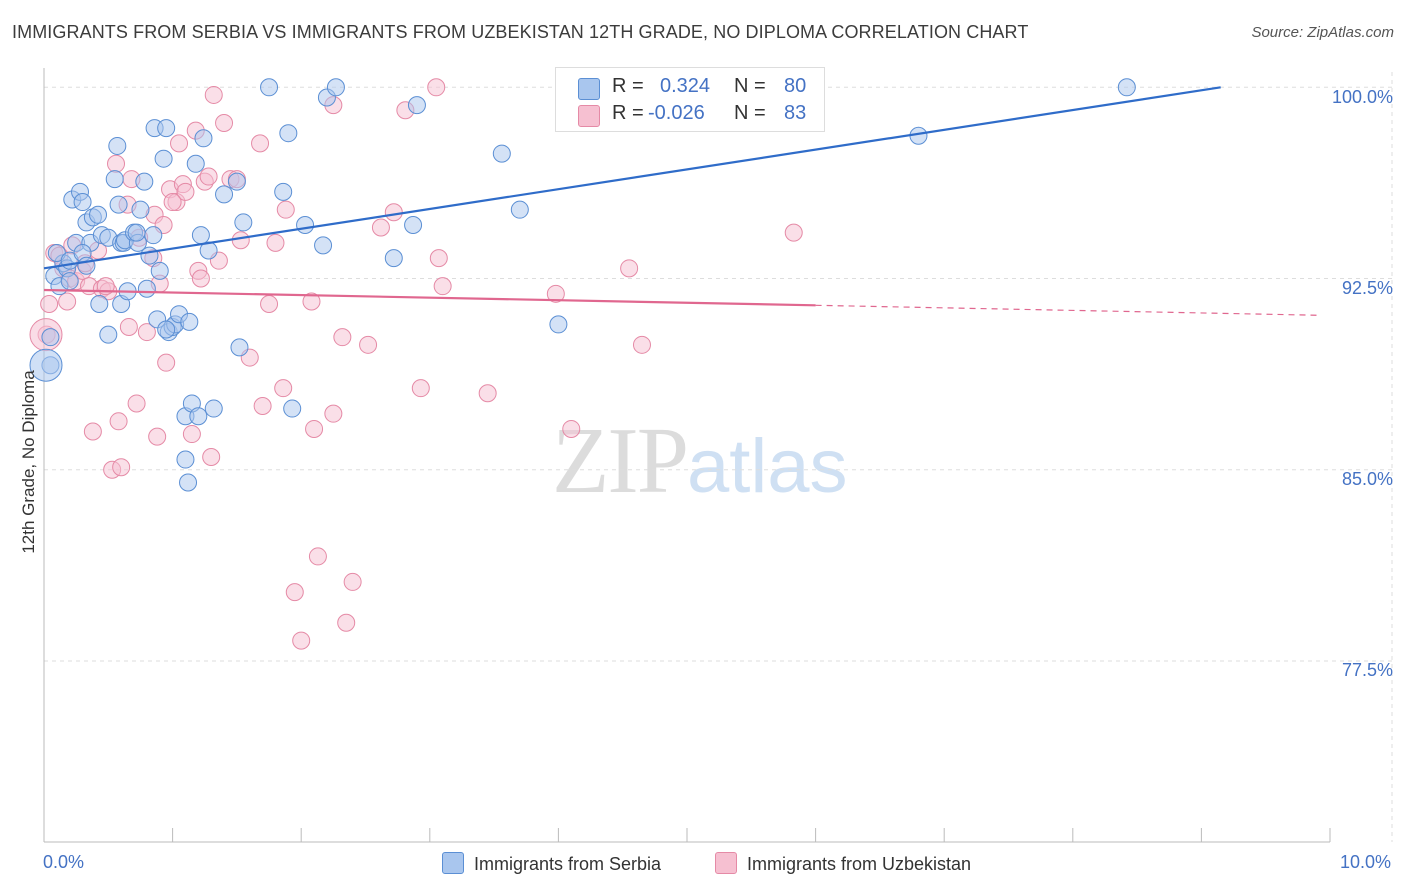  What do you see at coordinates (750, 86) in the screenshot?
I see `n-label: N =` at bounding box center [750, 86].